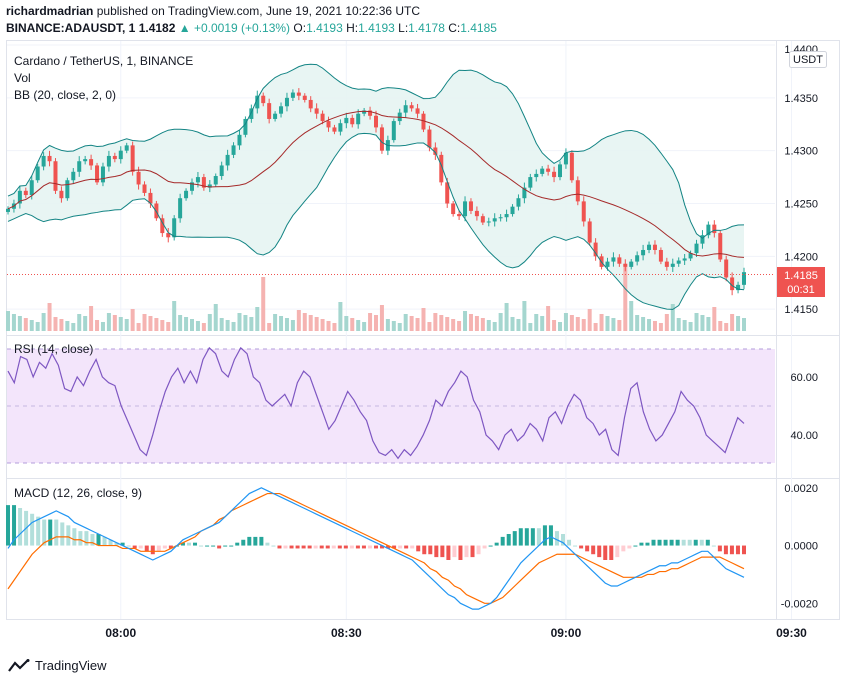 Image resolution: width=847 pixels, height=685 pixels. I want to click on macd-legend: MACD (12, 26, close, 9), so click(78, 493).